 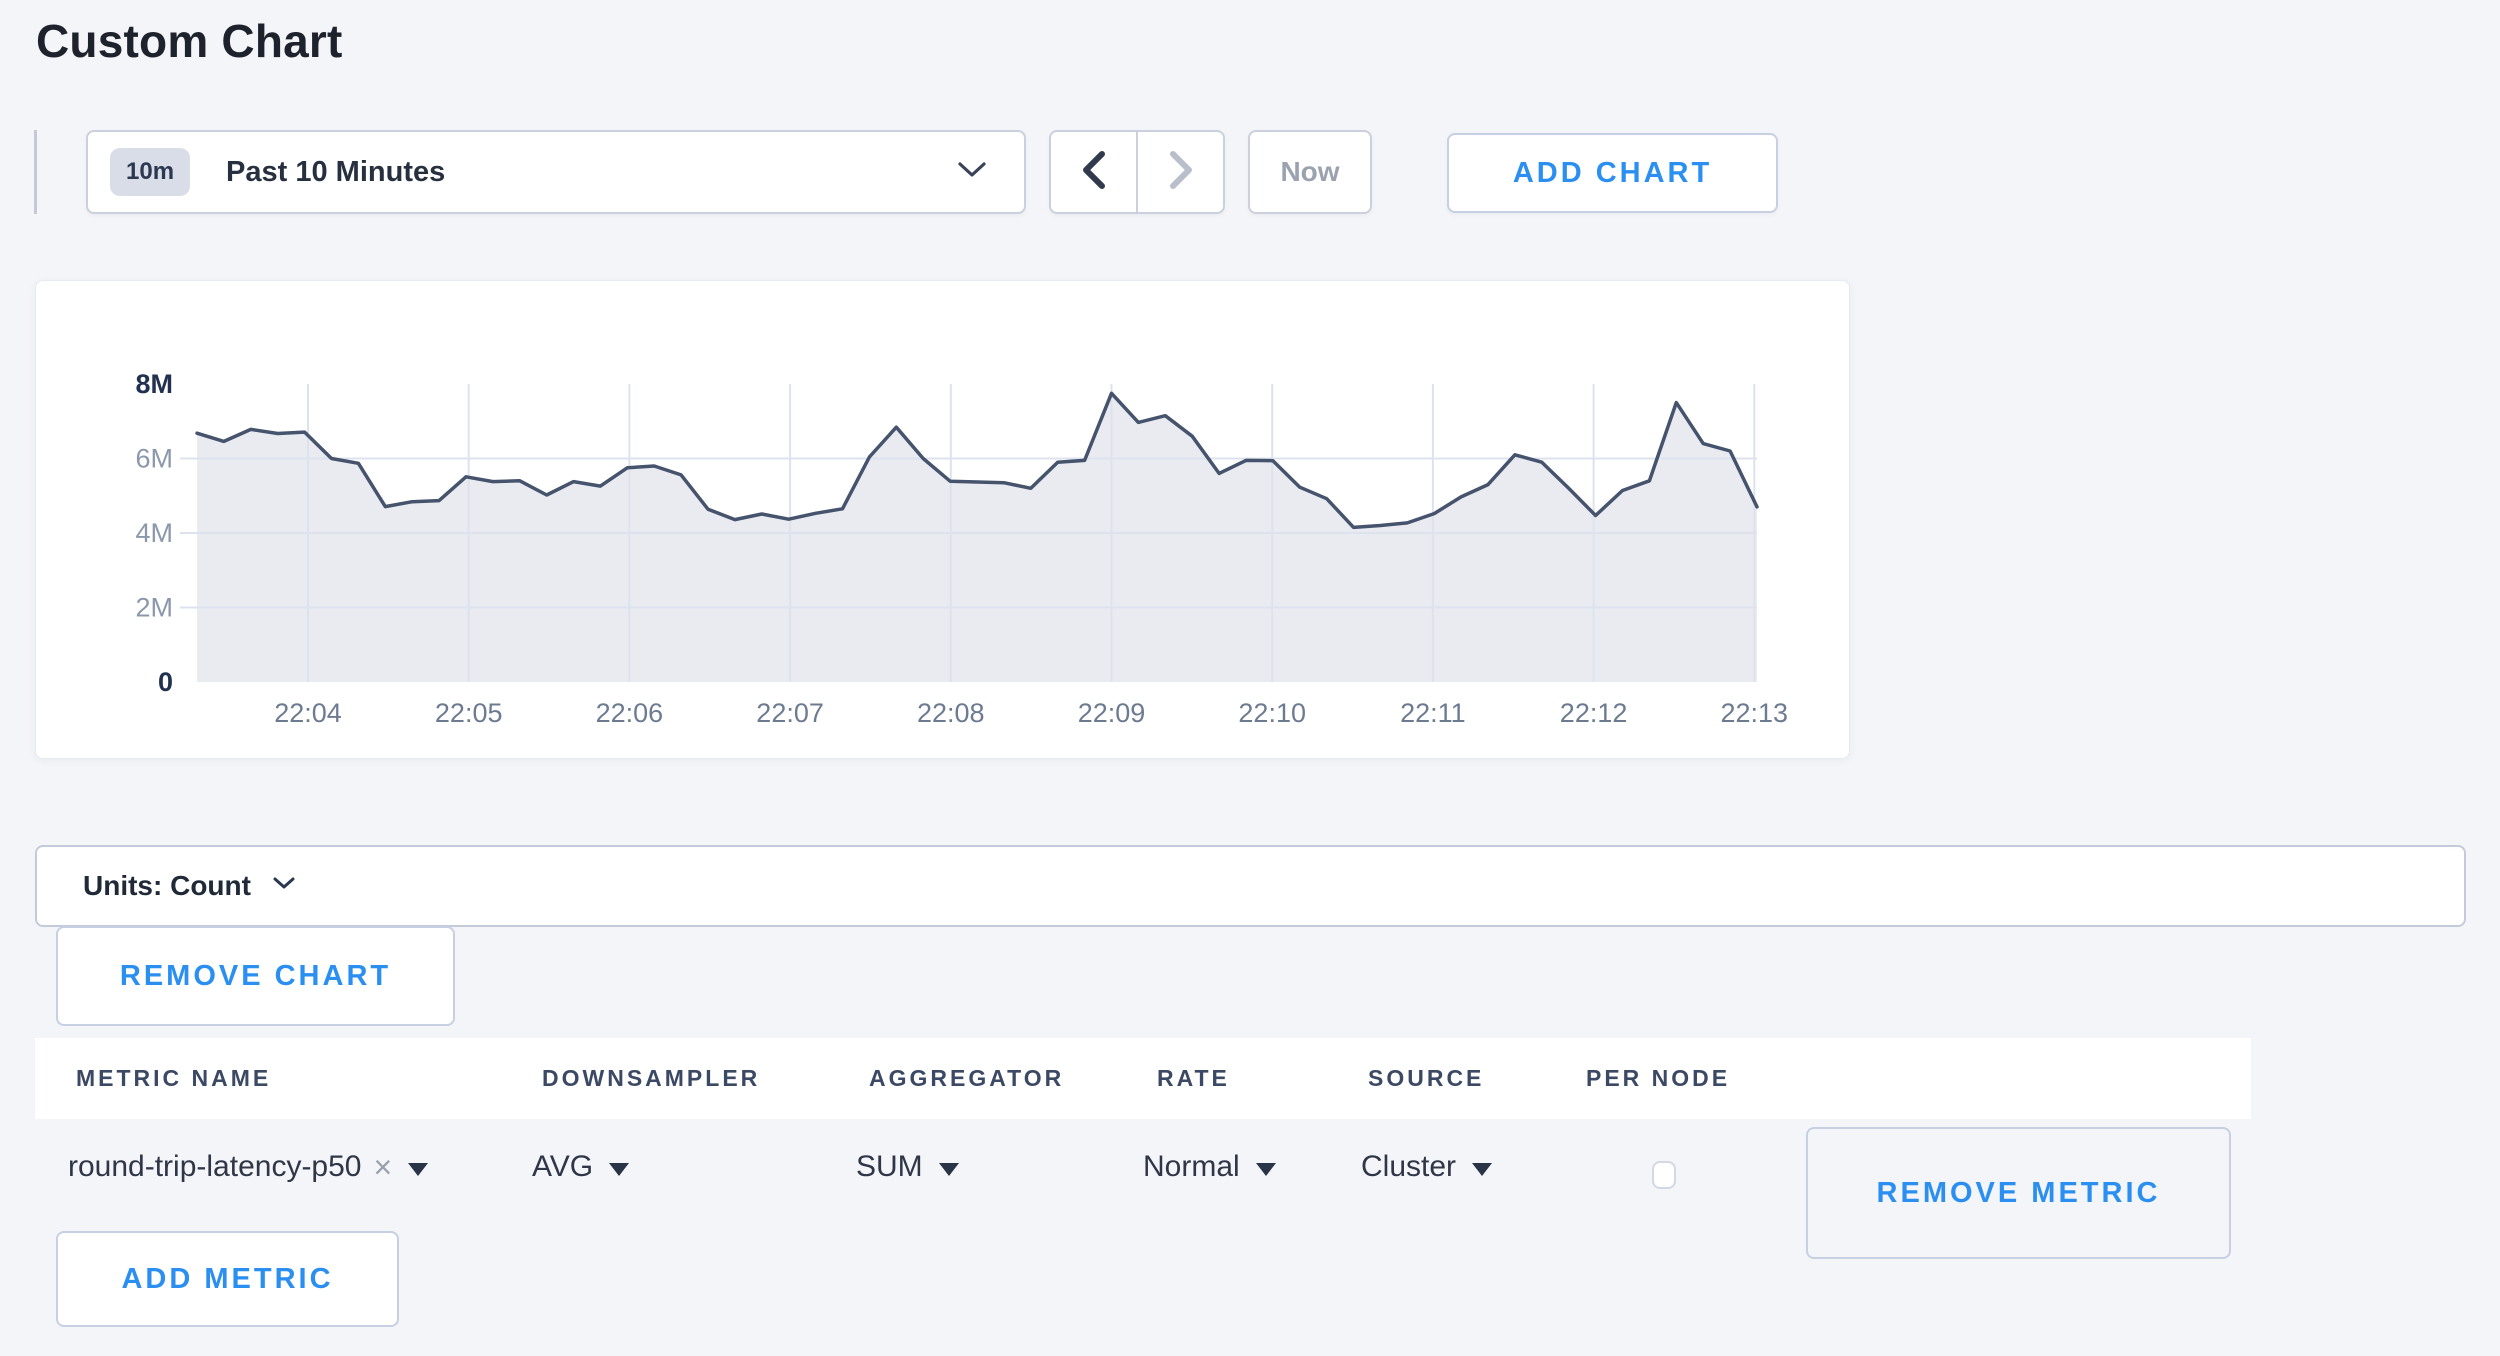 What do you see at coordinates (651, 1078) in the screenshot?
I see `header-downsampler: DOWNSAMPLER` at bounding box center [651, 1078].